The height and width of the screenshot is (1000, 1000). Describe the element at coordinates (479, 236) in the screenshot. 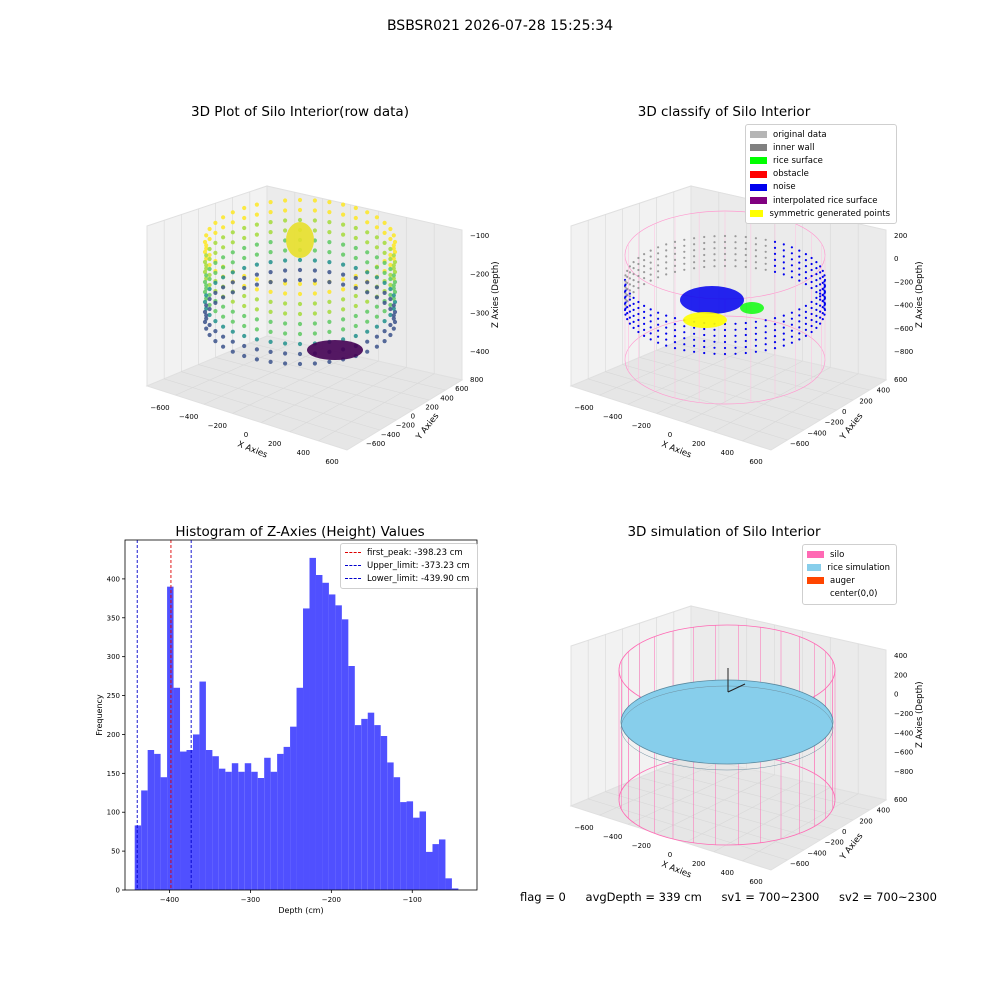

I see `z-tick-label: −100` at that location.